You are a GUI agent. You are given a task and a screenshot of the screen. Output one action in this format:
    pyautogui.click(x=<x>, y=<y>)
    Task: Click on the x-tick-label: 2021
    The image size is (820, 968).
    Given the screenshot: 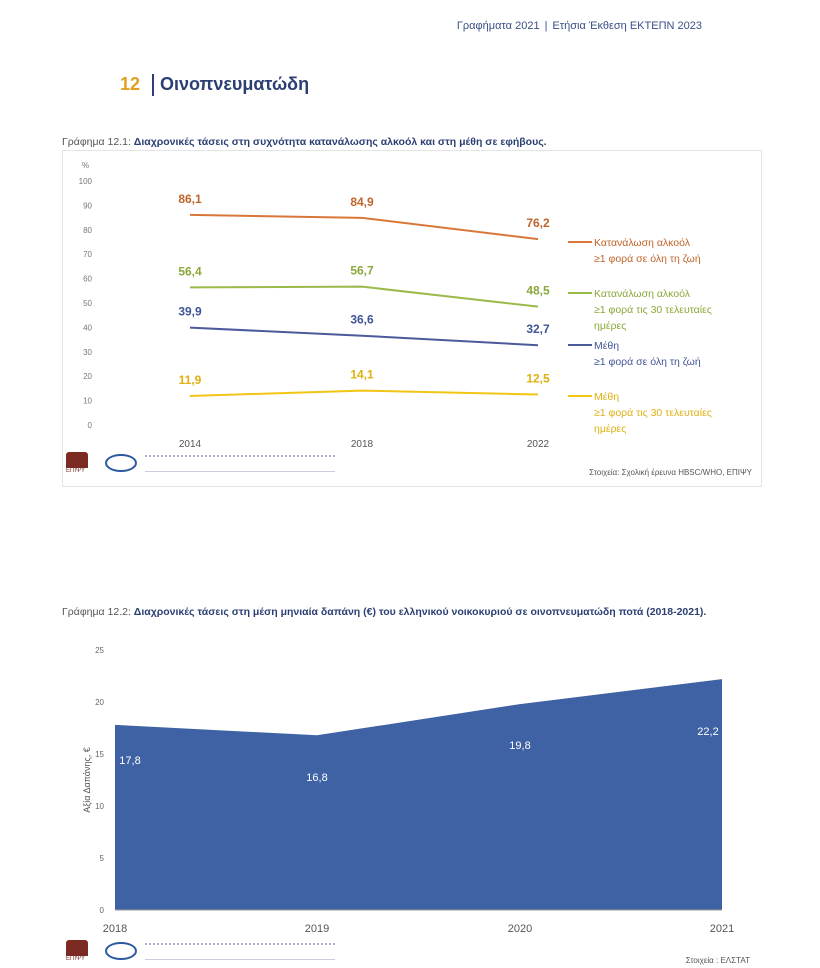 What is the action you would take?
    pyautogui.click(x=722, y=929)
    